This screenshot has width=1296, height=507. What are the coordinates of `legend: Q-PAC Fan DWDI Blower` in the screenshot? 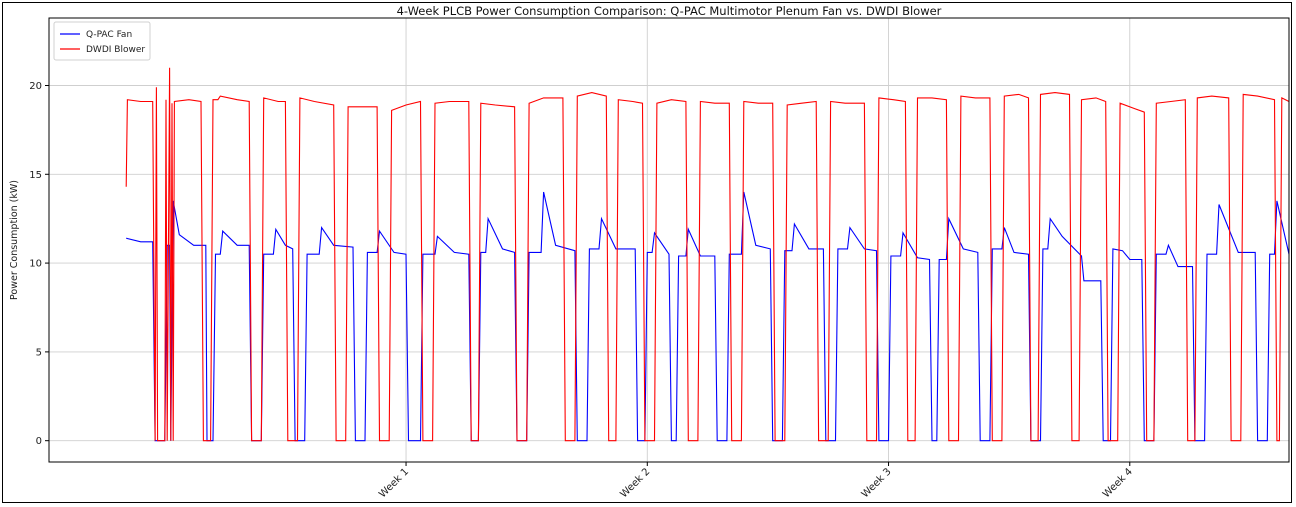 It's located at (102, 41).